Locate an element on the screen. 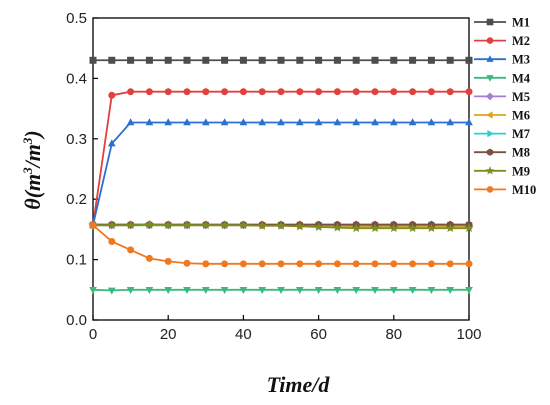 This screenshot has height=405, width=550. legend-label: M8 is located at coordinates (521, 153).